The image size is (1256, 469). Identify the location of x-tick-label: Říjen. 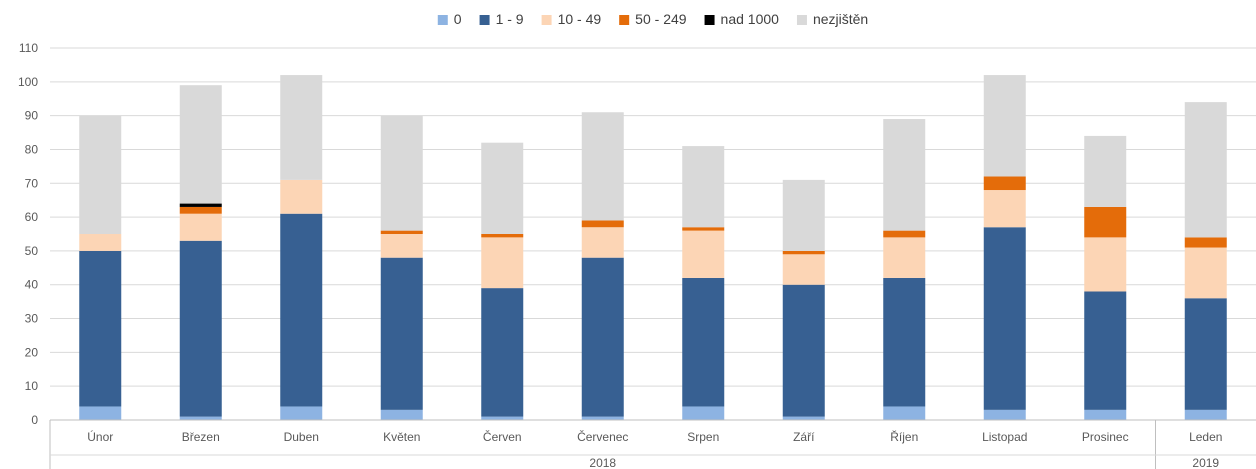
(904, 436).